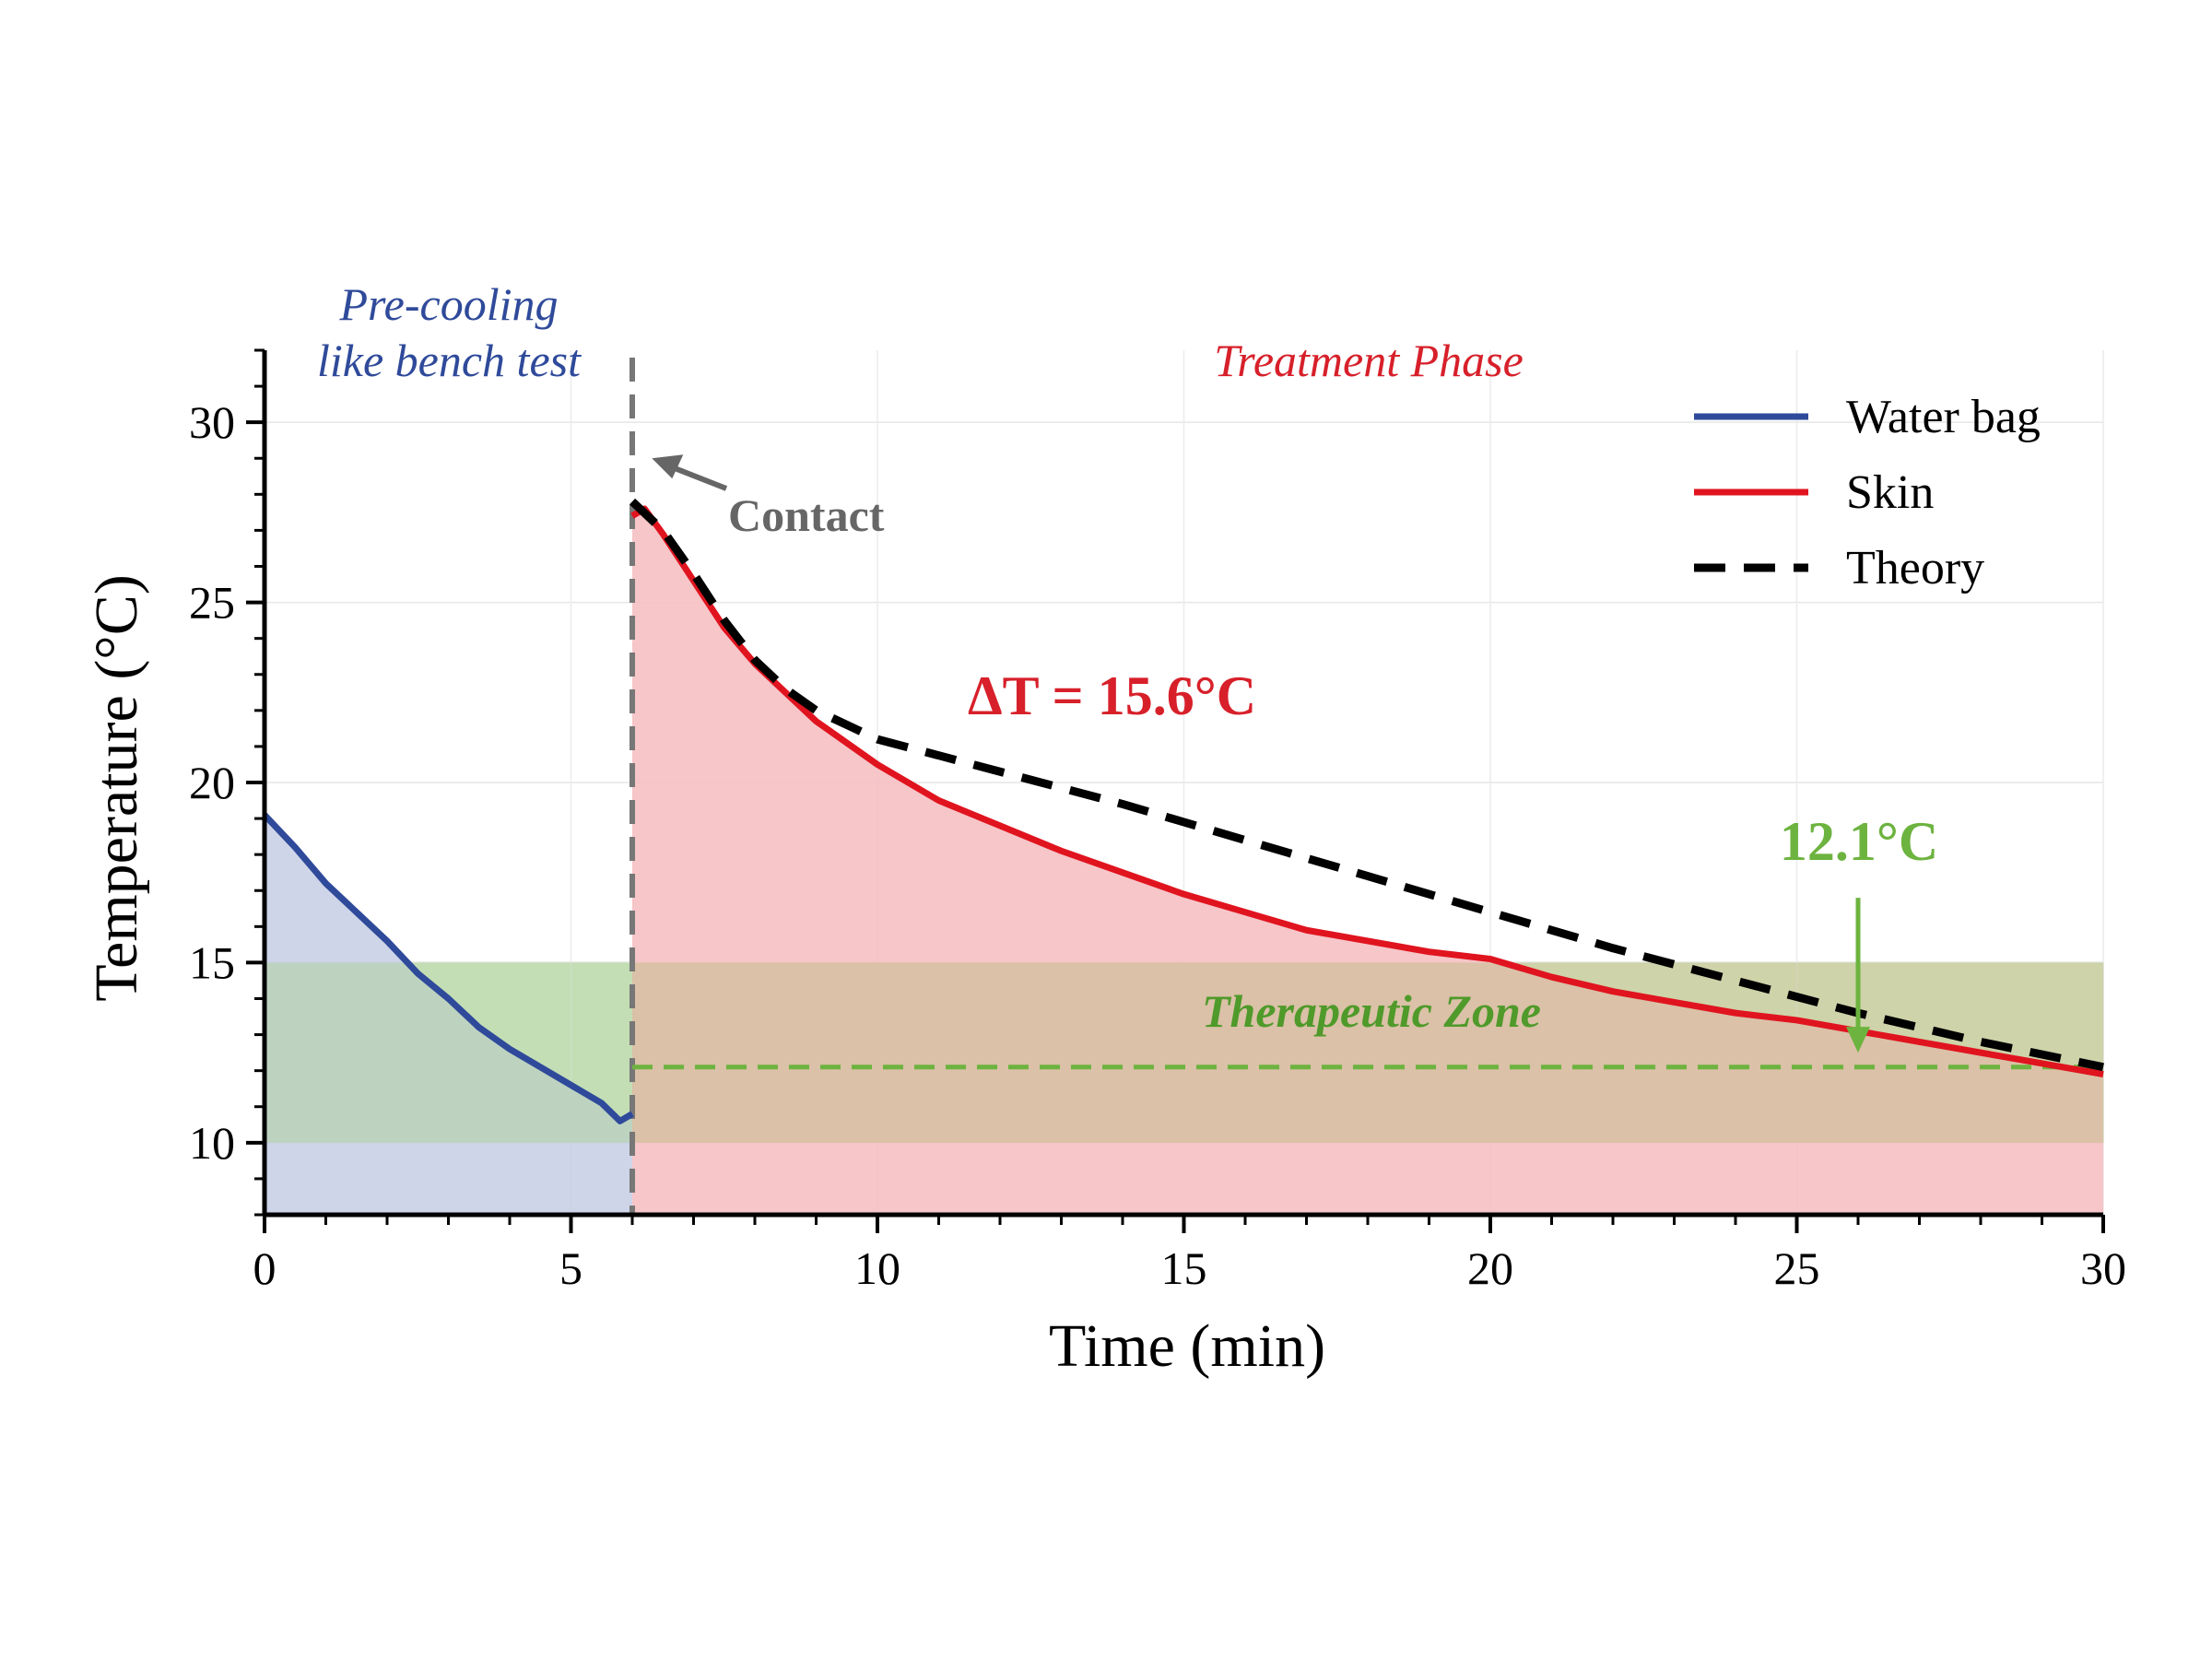 Image resolution: width=2212 pixels, height=1659 pixels. What do you see at coordinates (1184, 1268) in the screenshot?
I see `x-tick-label: 15` at bounding box center [1184, 1268].